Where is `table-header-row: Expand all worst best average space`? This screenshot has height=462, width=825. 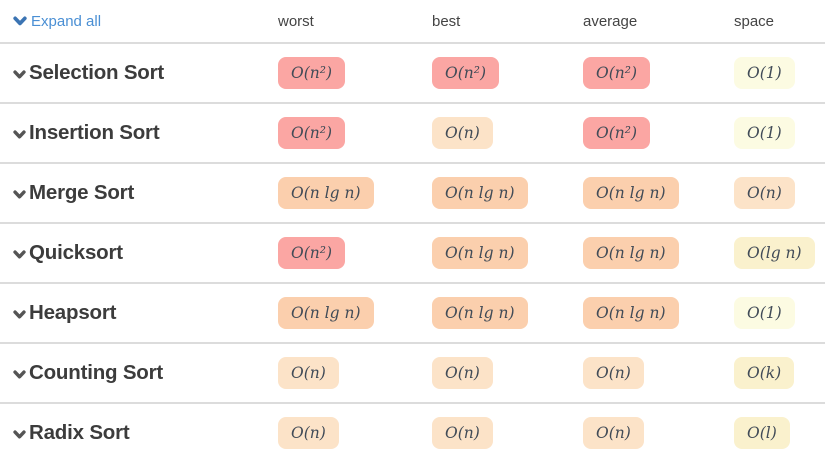 table-header-row: Expand all worst best average space is located at coordinates (412, 21).